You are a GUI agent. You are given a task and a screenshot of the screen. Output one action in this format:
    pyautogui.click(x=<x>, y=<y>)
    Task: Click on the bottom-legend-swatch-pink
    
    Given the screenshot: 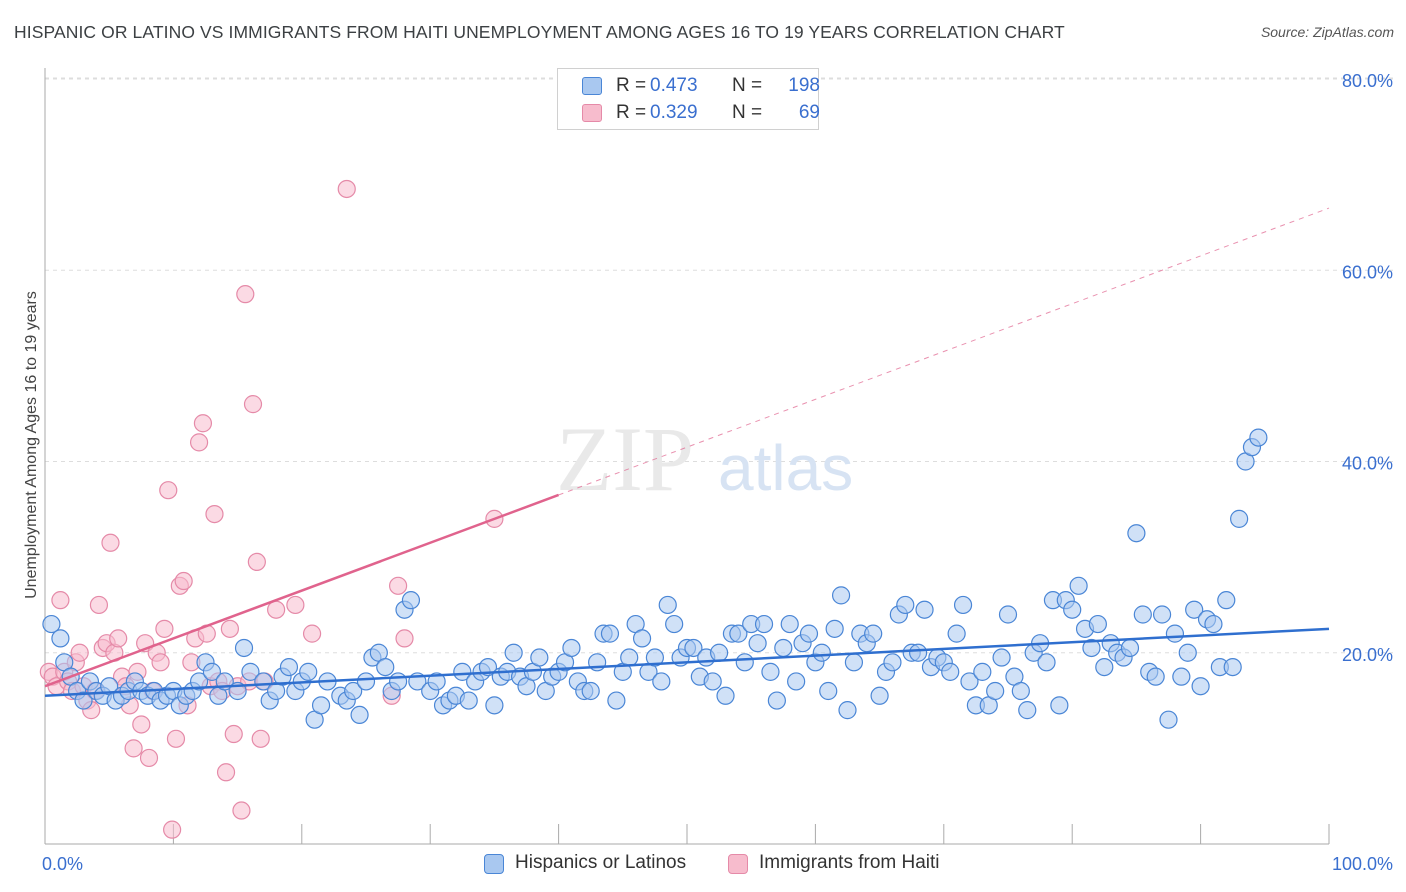 What is the action you would take?
    pyautogui.click(x=738, y=864)
    